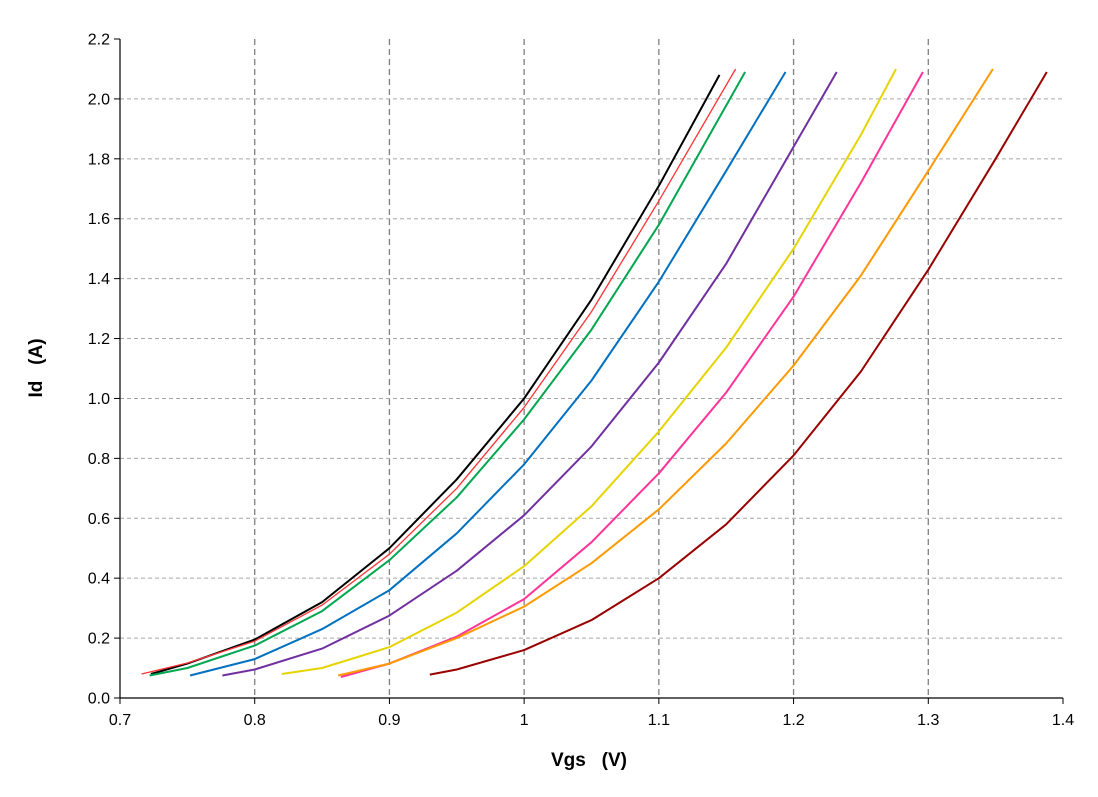 The image size is (1098, 797). Describe the element at coordinates (589, 760) in the screenshot. I see `x-axis-title: Vgs (V)` at that location.